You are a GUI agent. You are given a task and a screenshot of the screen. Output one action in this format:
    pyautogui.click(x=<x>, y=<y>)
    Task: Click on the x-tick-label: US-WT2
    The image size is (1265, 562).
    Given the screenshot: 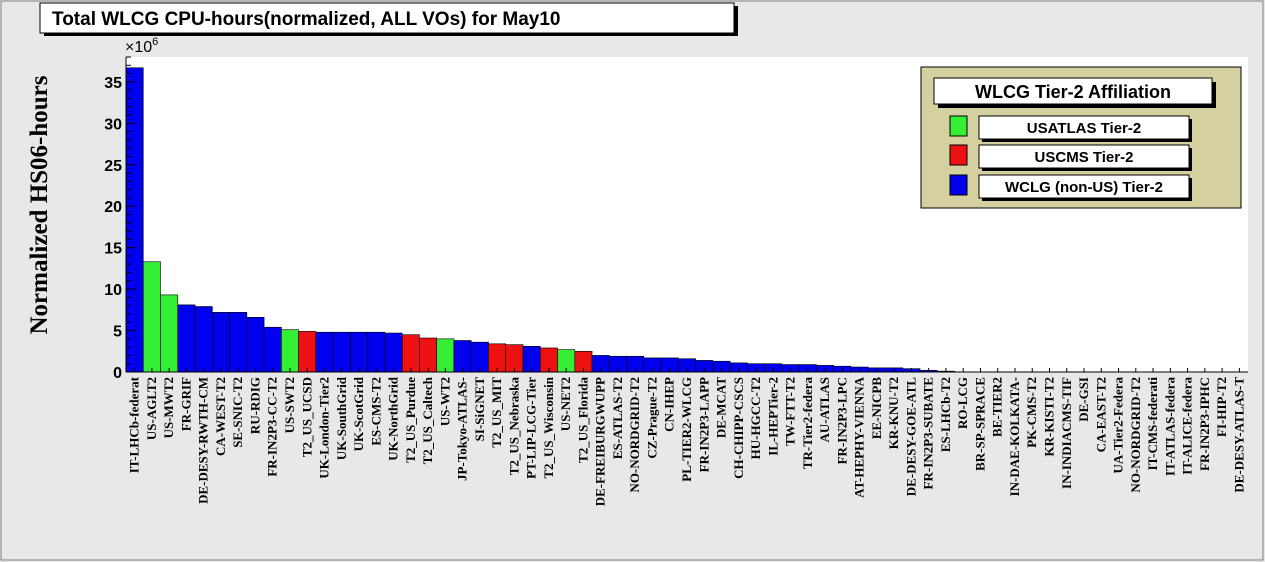 What is the action you would take?
    pyautogui.click(x=444, y=401)
    